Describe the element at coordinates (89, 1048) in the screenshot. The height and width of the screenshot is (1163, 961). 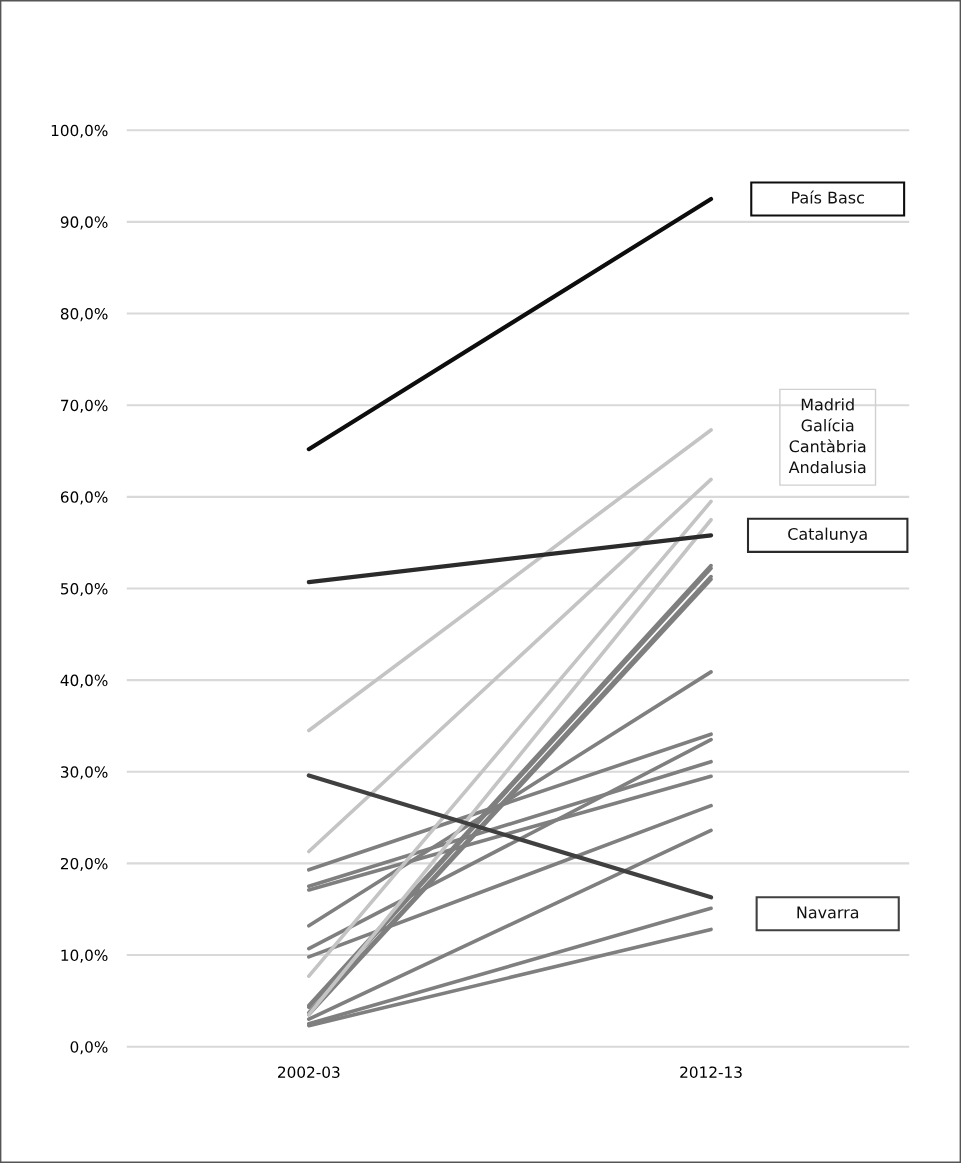
I see `y-tick-label: 0,0%` at that location.